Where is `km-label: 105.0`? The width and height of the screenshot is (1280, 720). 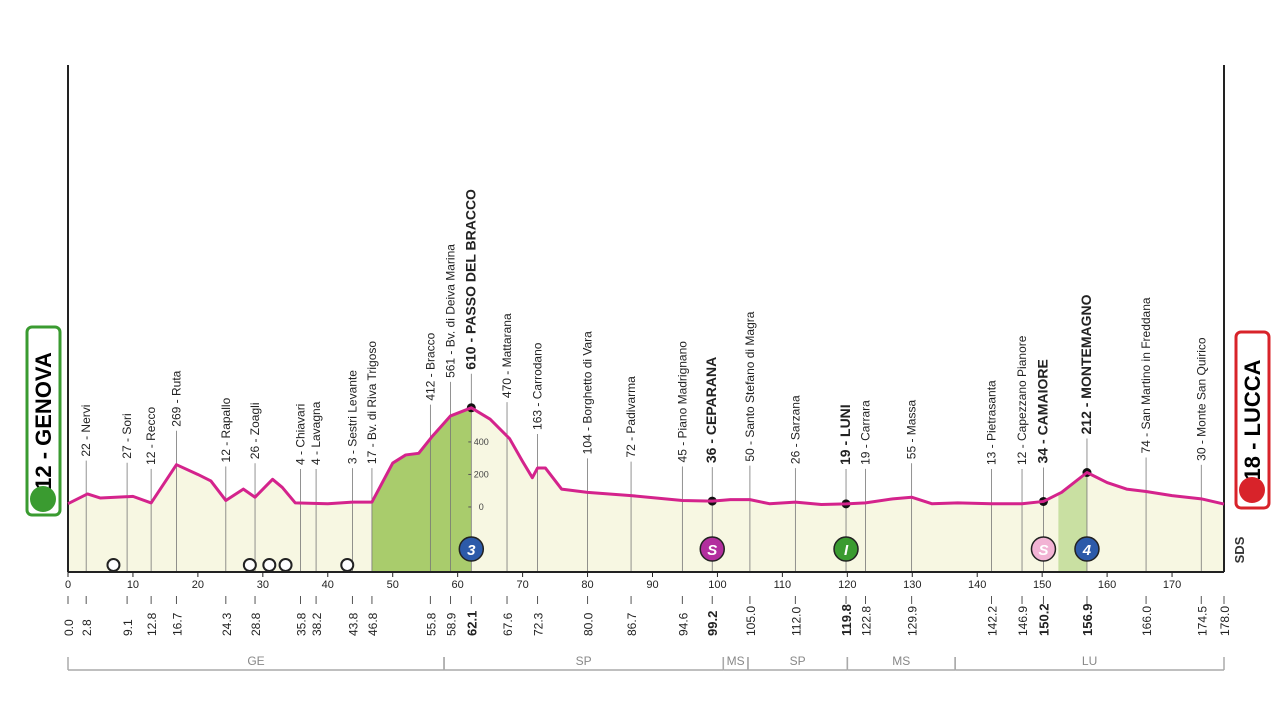 km-label: 105.0 is located at coordinates (751, 621).